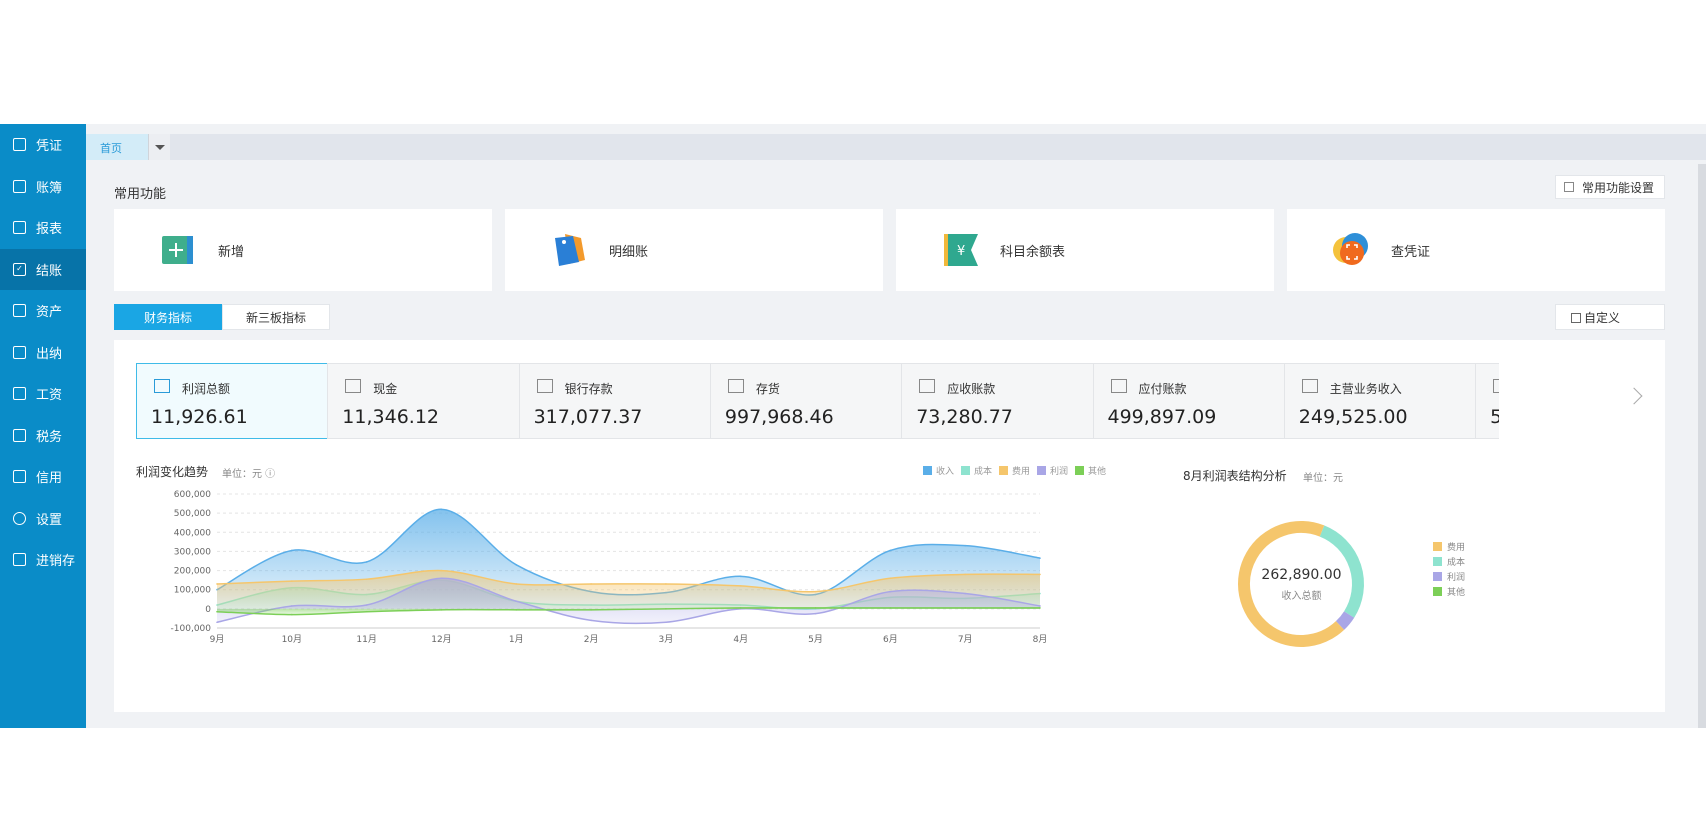 The width and height of the screenshot is (1706, 823). Describe the element at coordinates (1162, 389) in the screenshot. I see `metric-label: 应付账款` at that location.